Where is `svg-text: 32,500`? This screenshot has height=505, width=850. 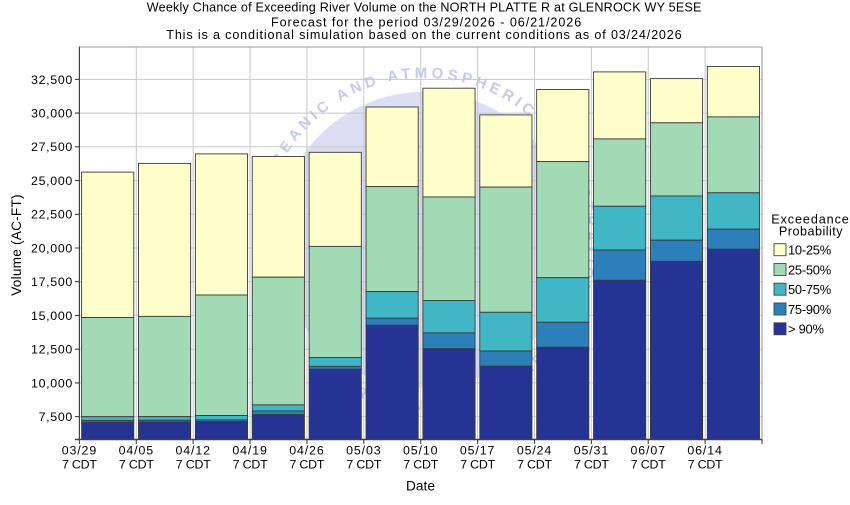 svg-text: 32,500 is located at coordinates (52, 80).